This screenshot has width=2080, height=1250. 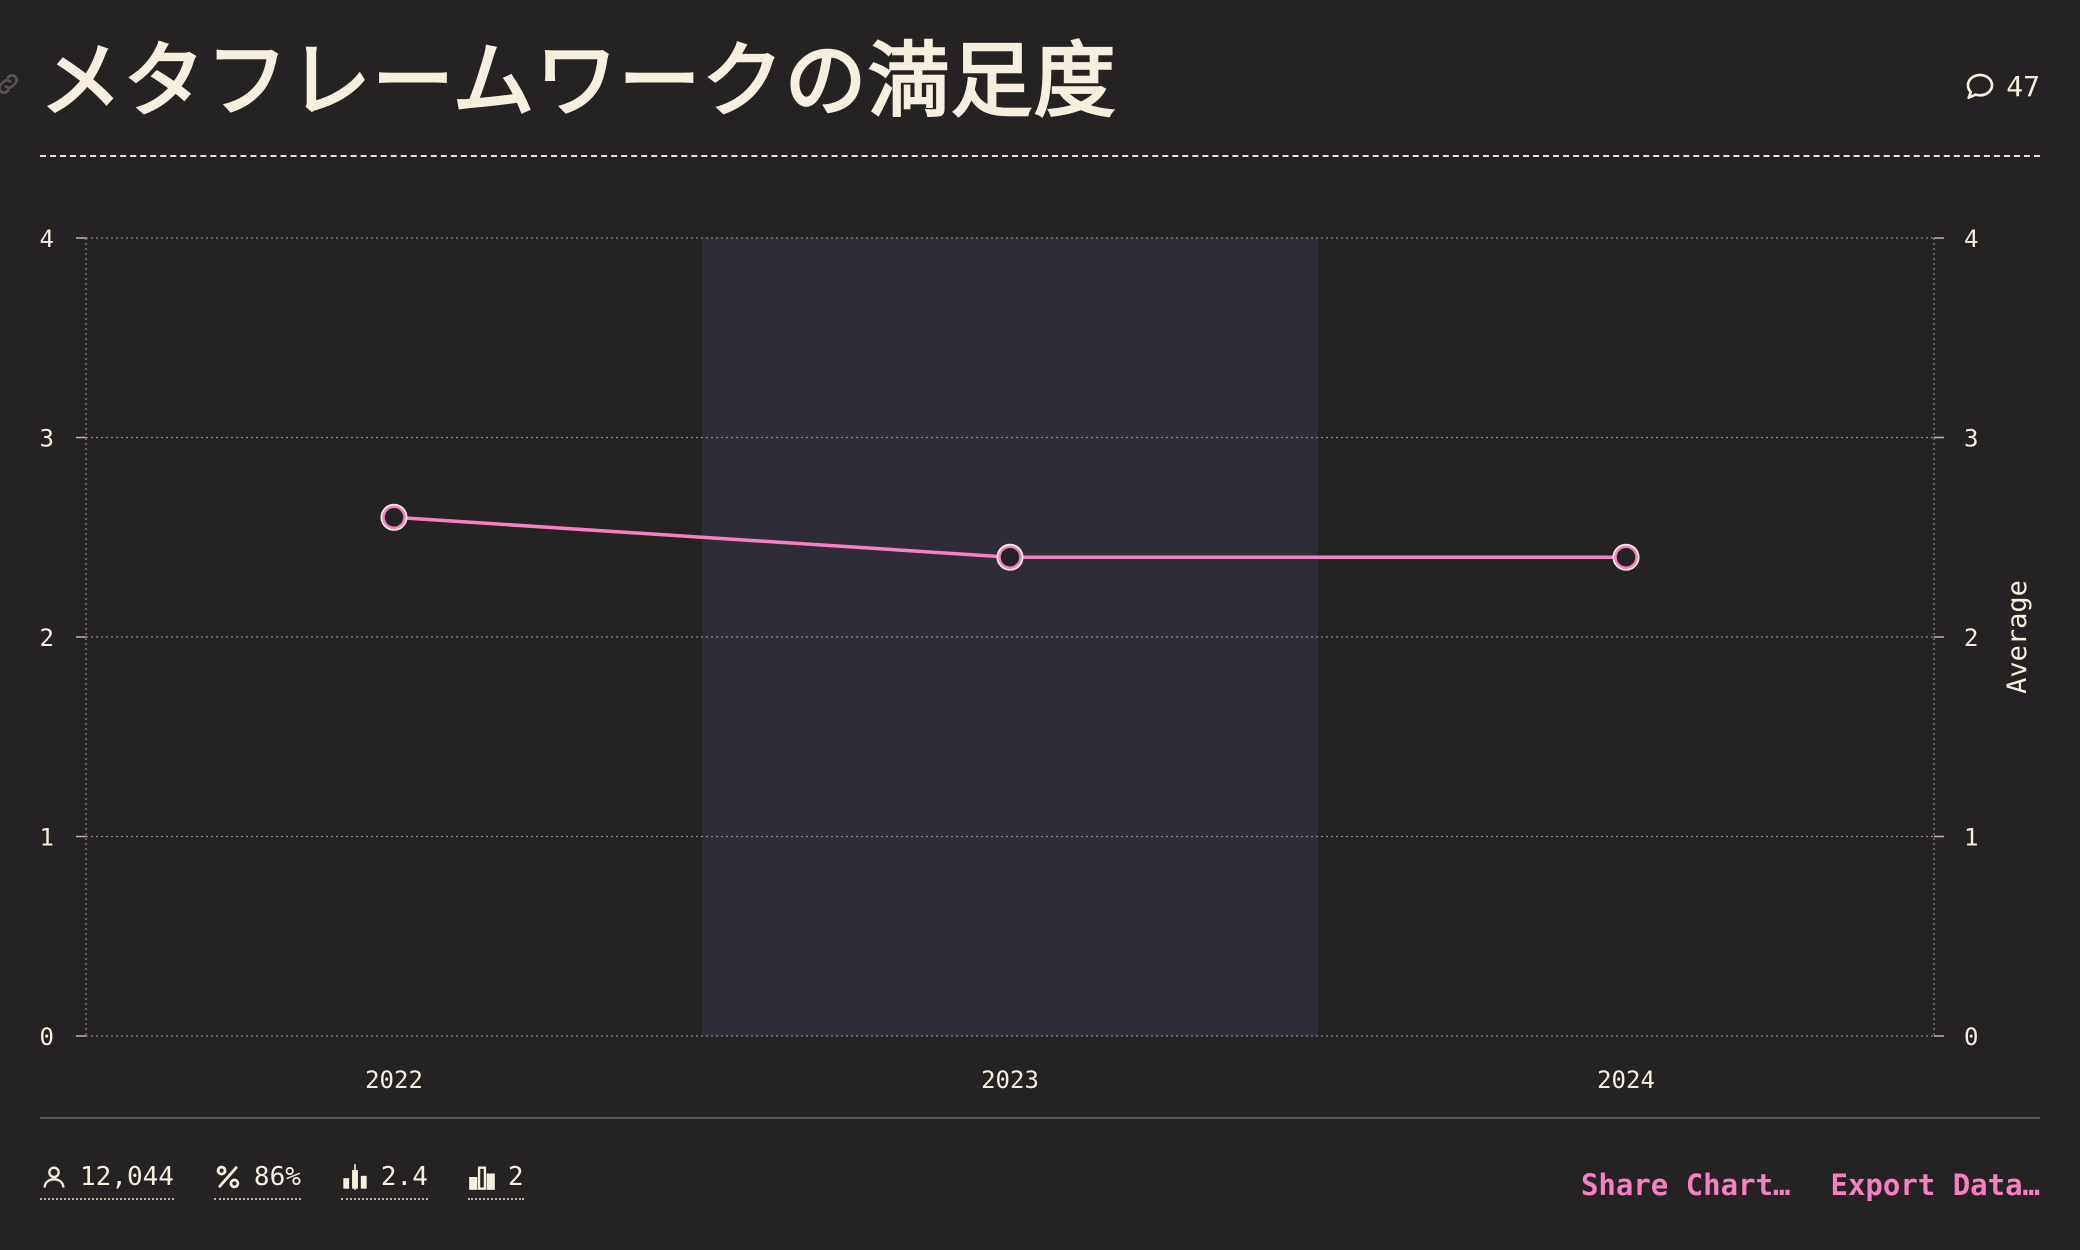 What do you see at coordinates (277, 1177) in the screenshot?
I see `percentage-value: 86%` at bounding box center [277, 1177].